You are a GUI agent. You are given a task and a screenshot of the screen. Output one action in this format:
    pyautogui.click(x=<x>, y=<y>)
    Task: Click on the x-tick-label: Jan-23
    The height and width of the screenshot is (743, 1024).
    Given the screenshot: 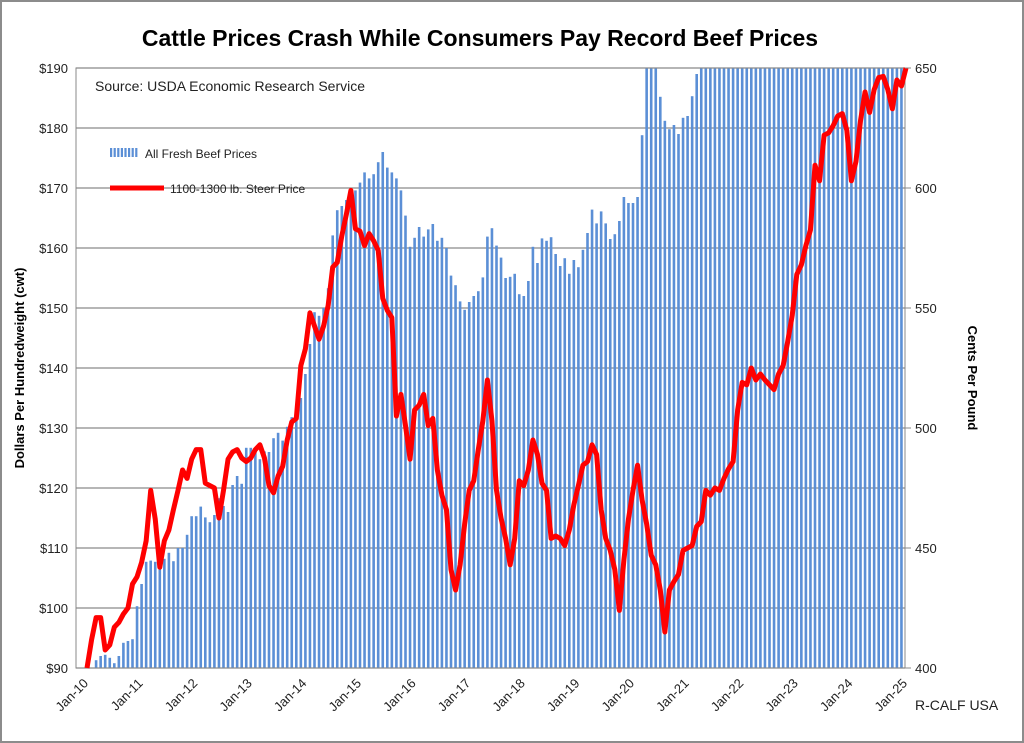 What is the action you would take?
    pyautogui.click(x=781, y=695)
    